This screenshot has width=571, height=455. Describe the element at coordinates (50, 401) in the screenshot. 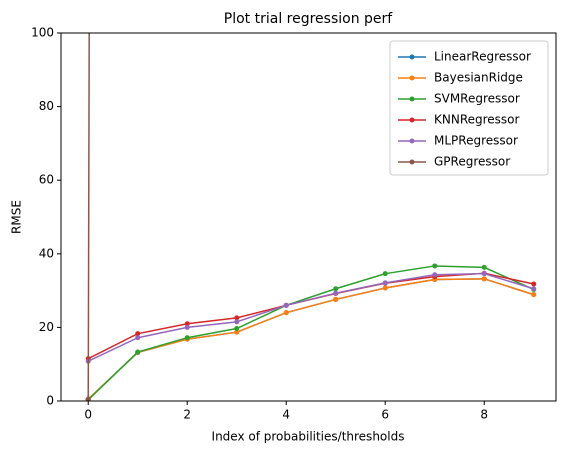

I see `y-tick-label: 0` at that location.